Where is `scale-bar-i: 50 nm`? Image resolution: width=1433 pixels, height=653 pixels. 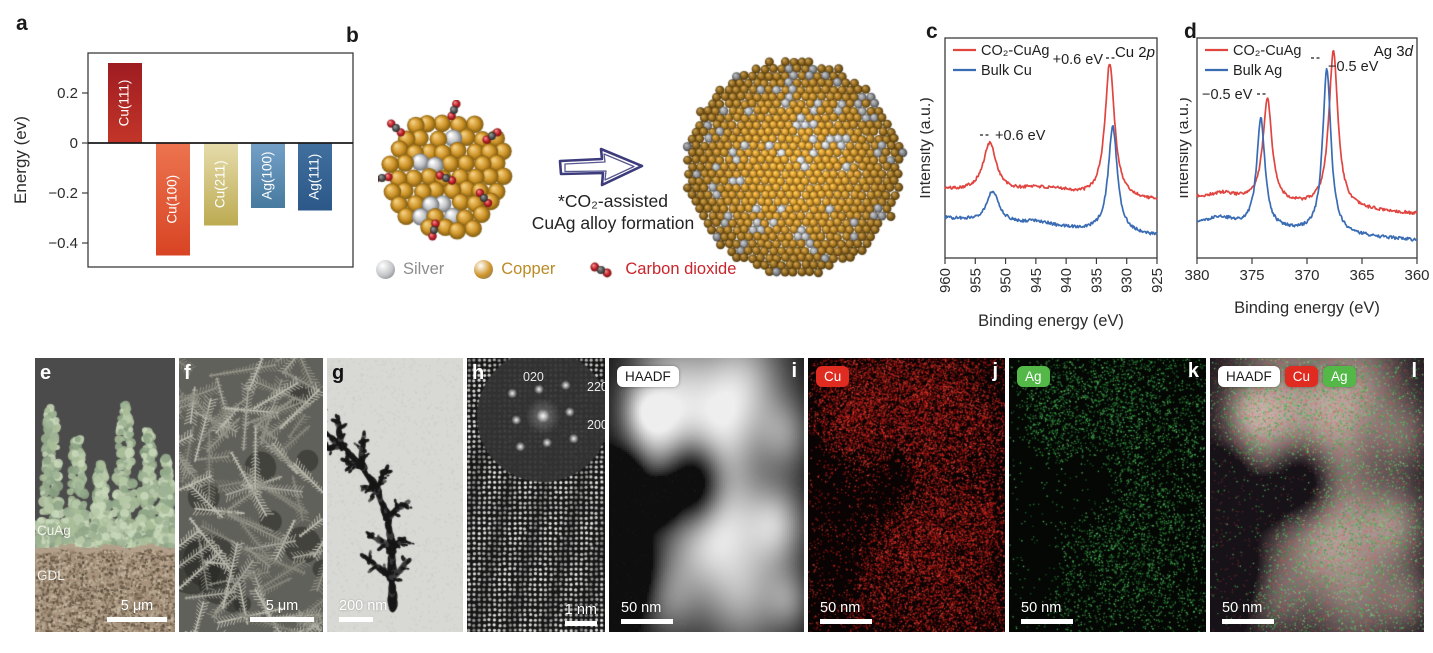
scale-bar-i: 50 nm is located at coordinates (647, 612).